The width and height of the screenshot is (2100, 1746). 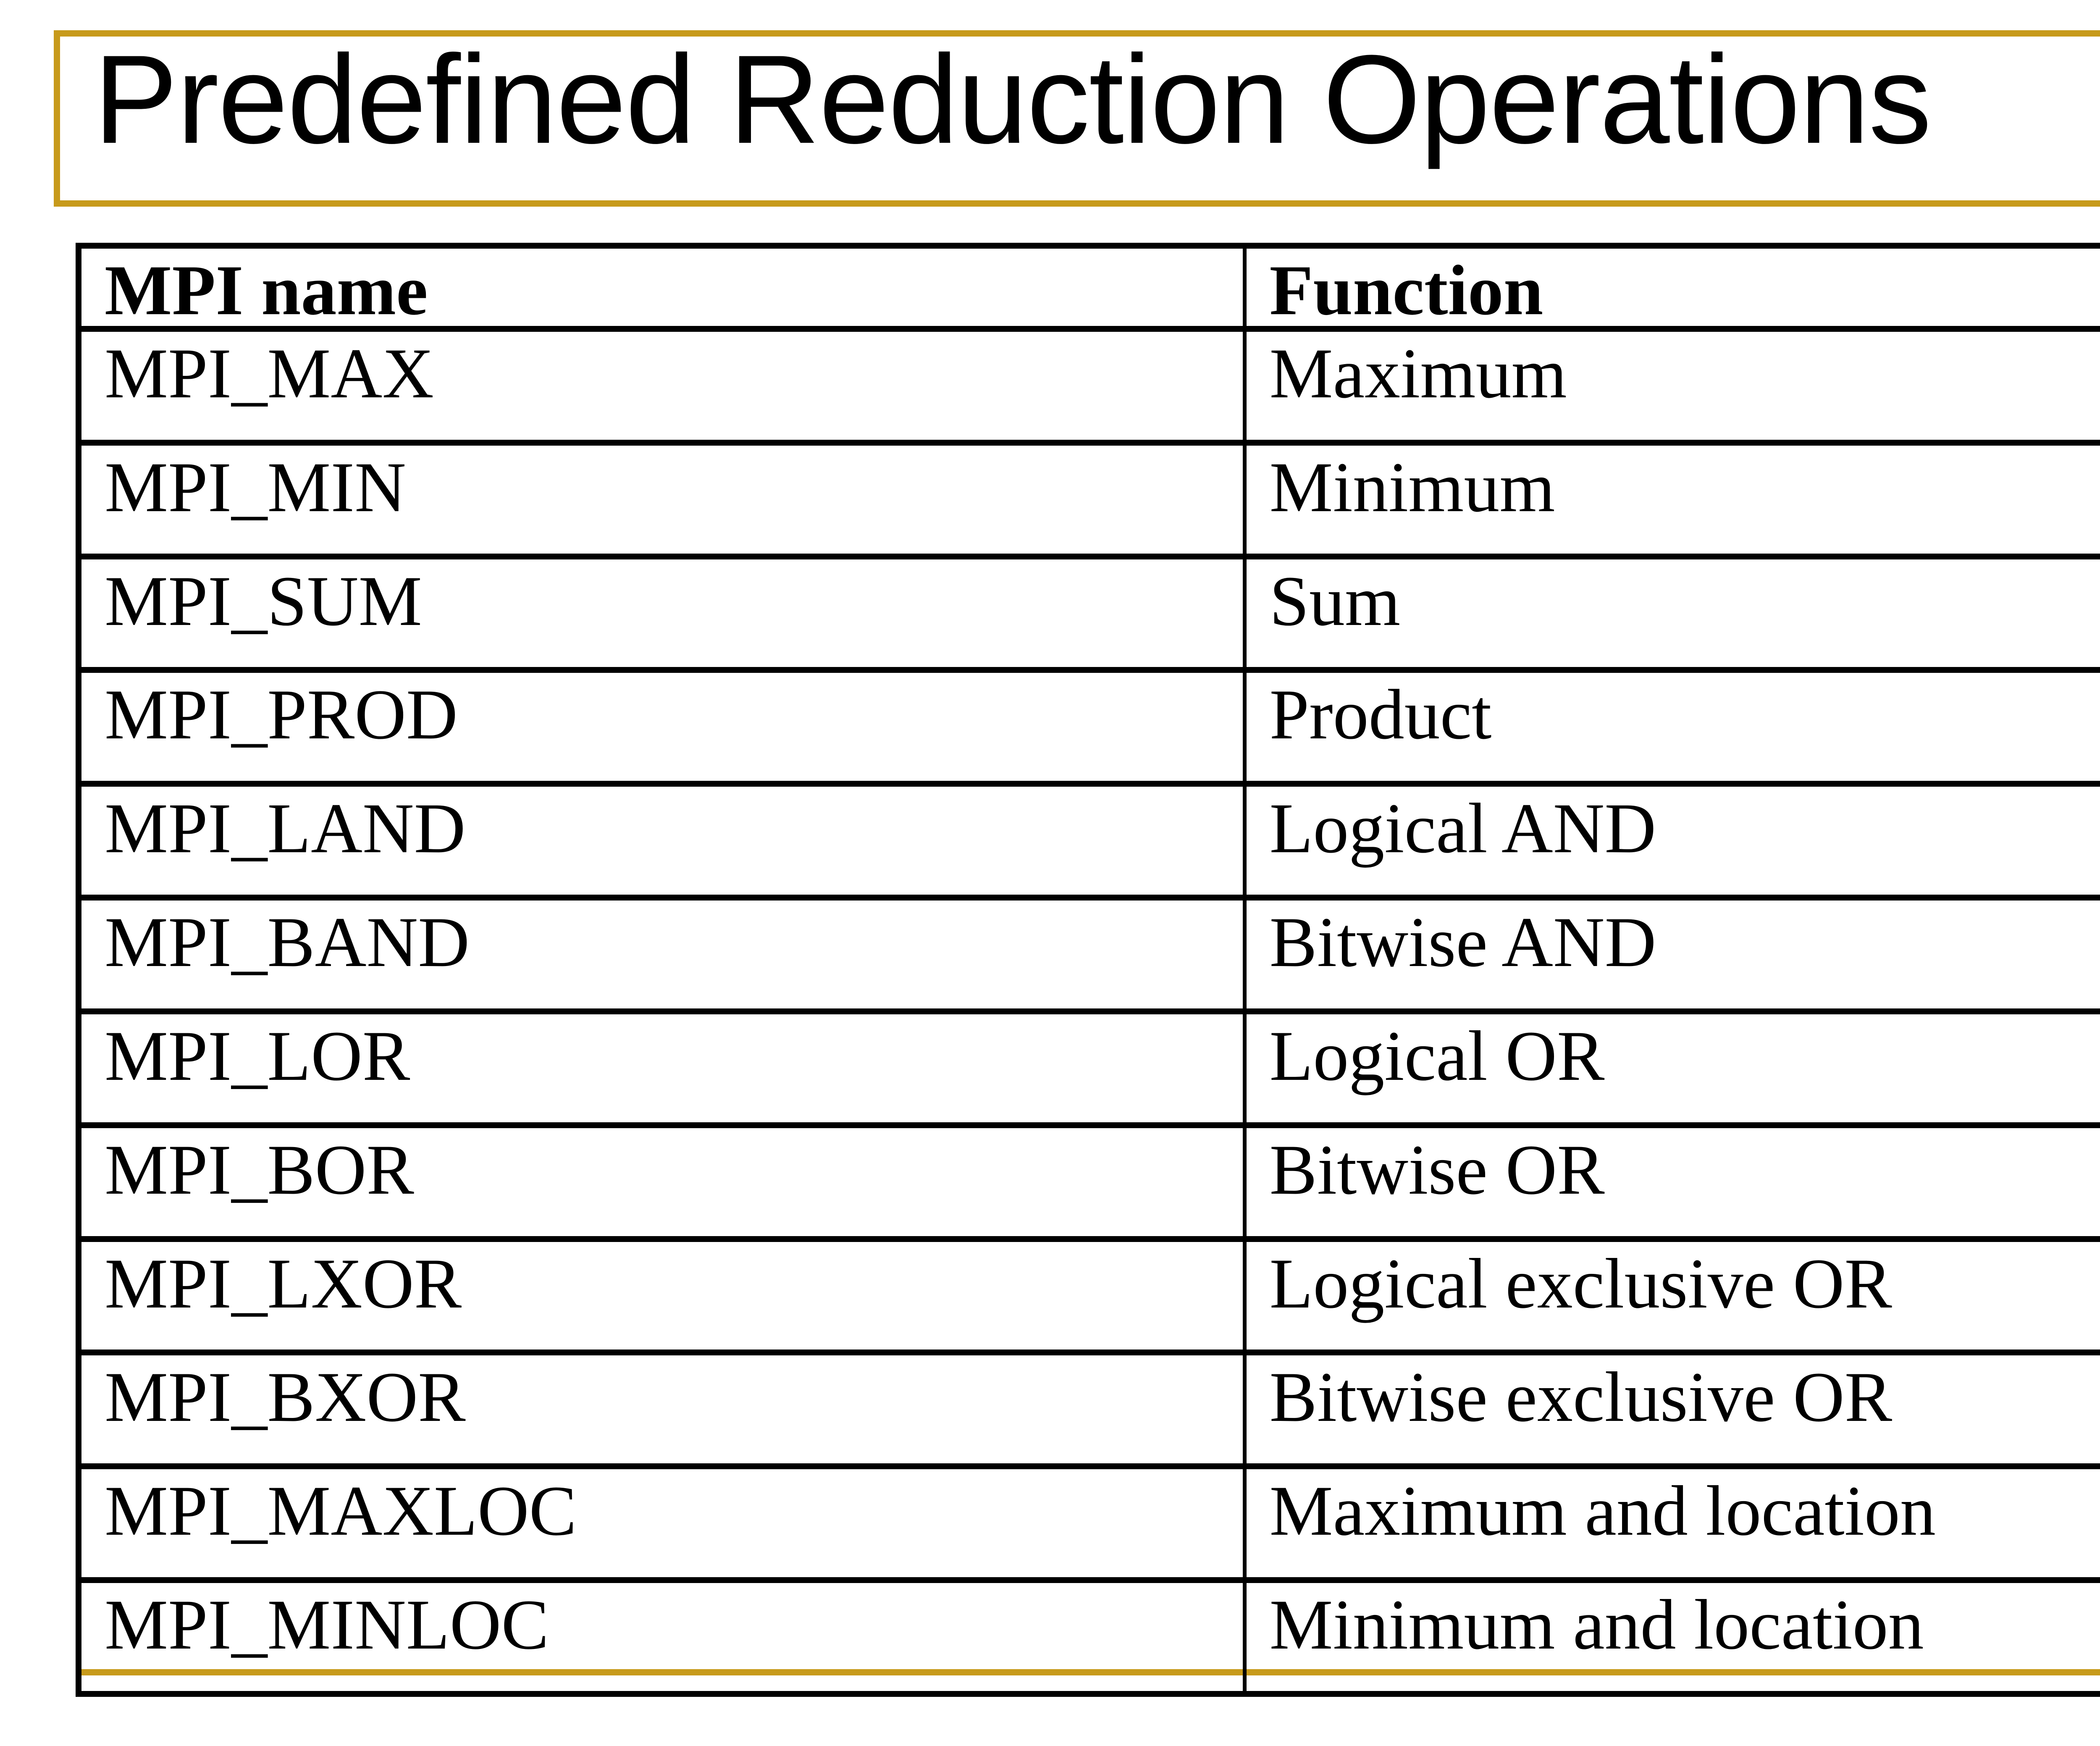 I want to click on table-row: MPI_MAX Maximum, so click(x=1088, y=386).